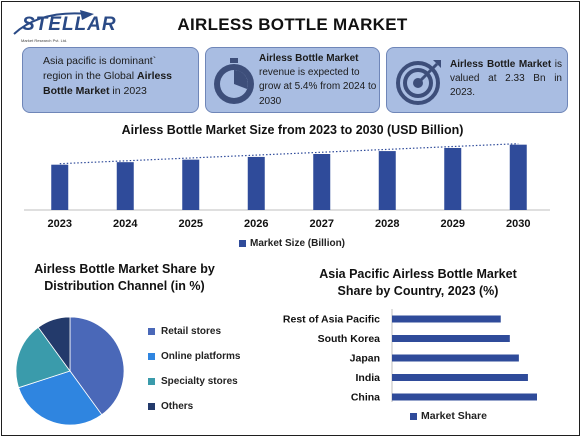  I want to click on trendline, so click(289, 154).